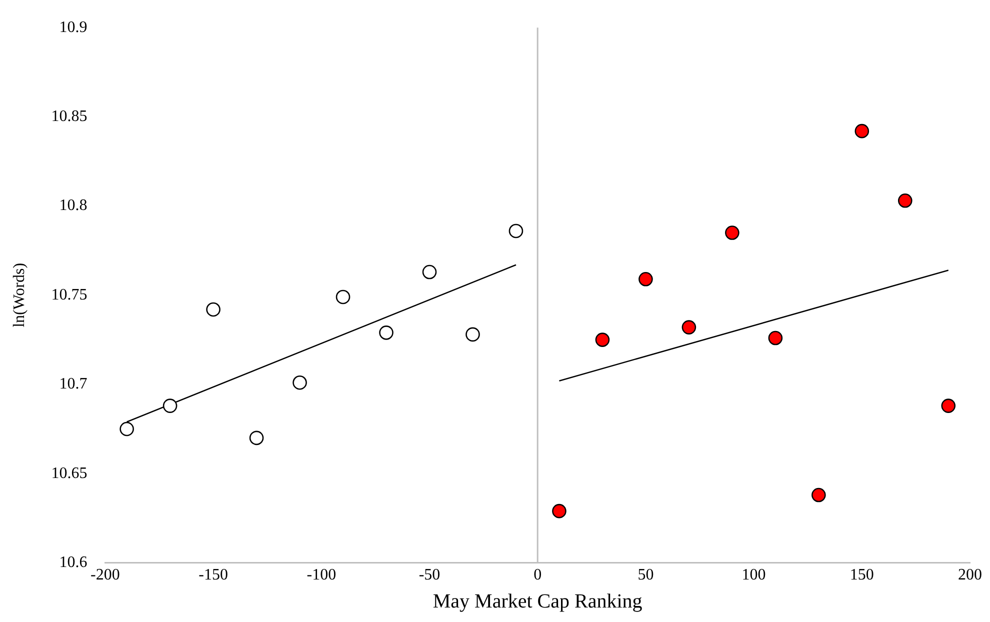 This screenshot has width=990, height=622. What do you see at coordinates (862, 575) in the screenshot?
I see `x-tick-label: 150` at bounding box center [862, 575].